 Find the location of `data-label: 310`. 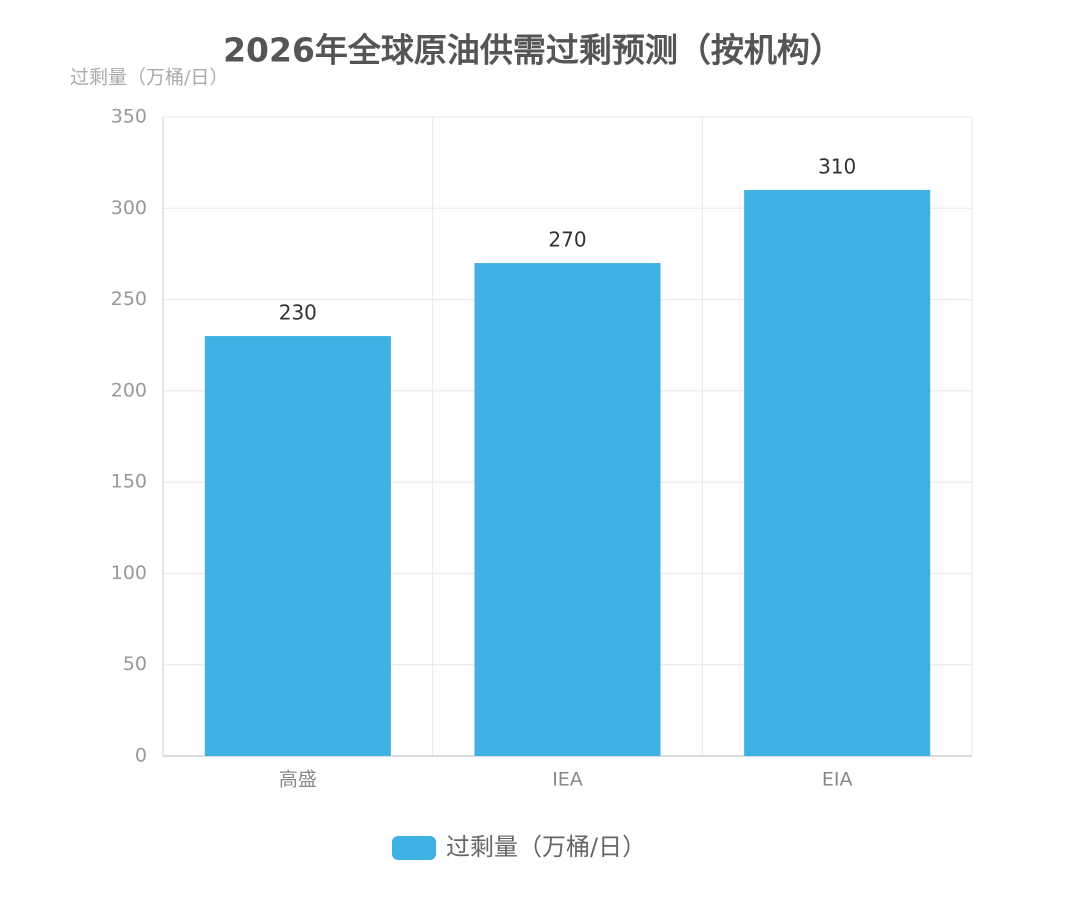

data-label: 310 is located at coordinates (837, 167).